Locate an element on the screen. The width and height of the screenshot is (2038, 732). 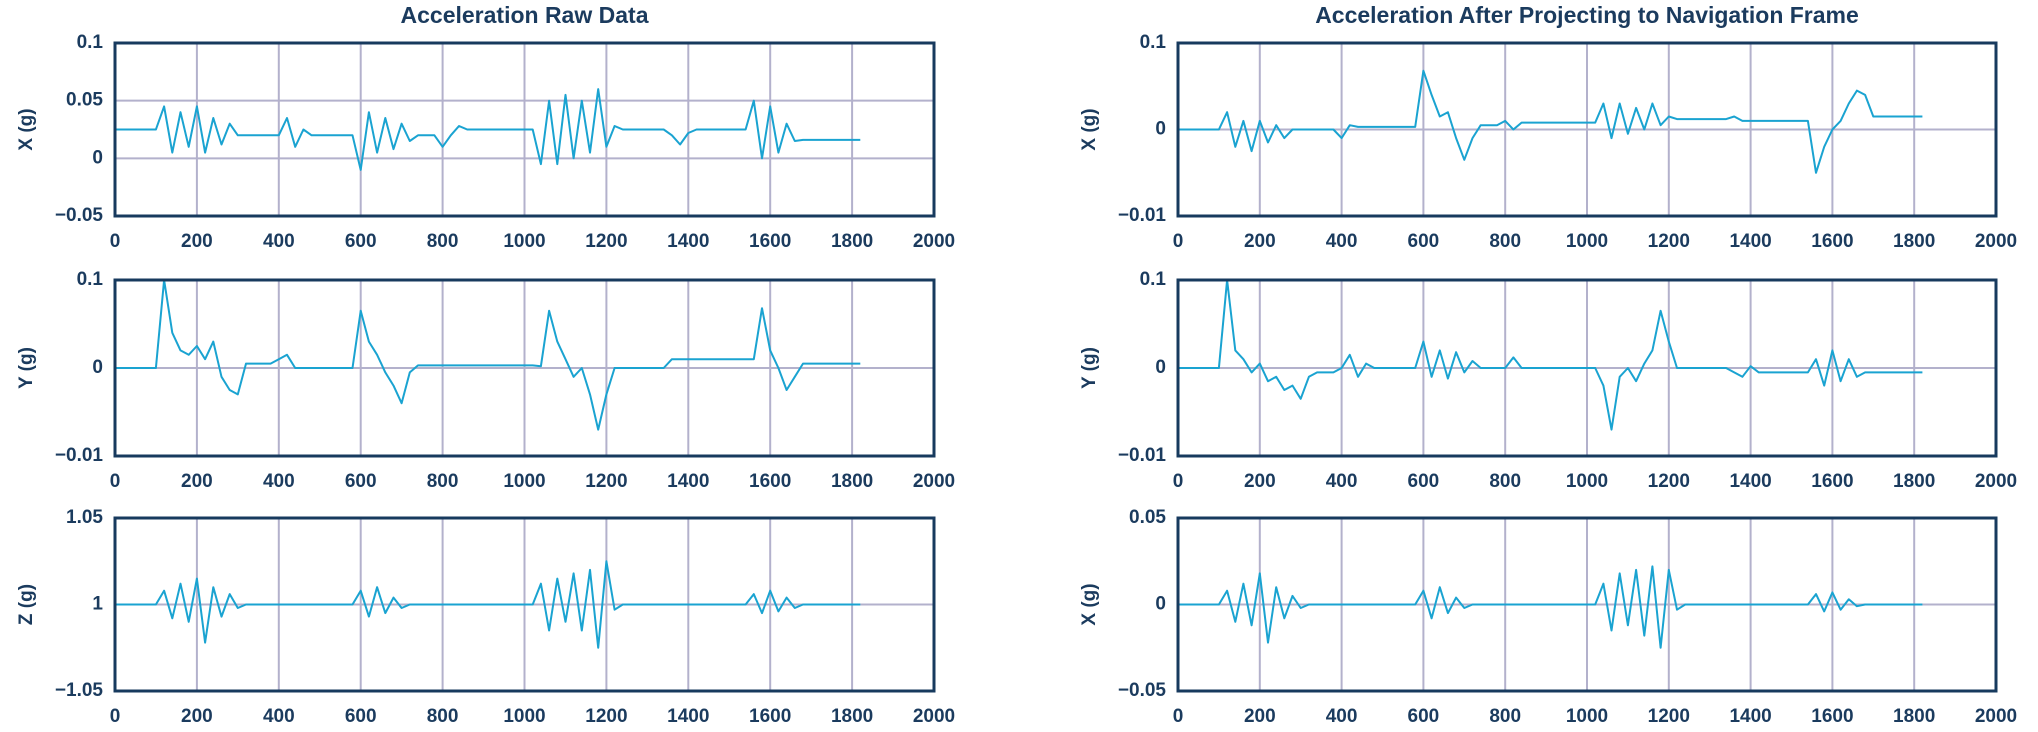
y-axis-label: Y (g) is located at coordinates (26, 368).